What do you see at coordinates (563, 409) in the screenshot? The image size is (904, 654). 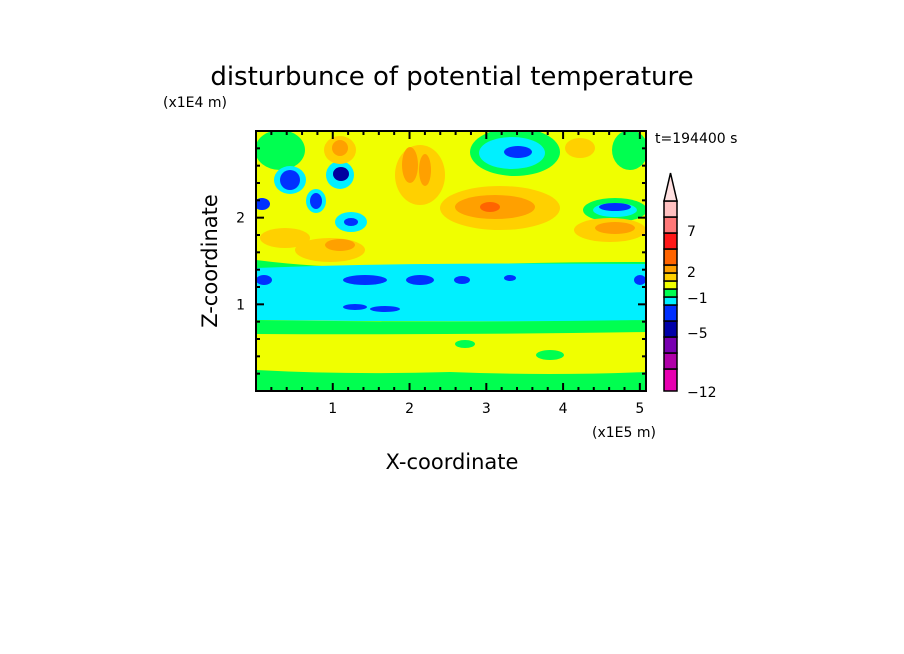 I see `x-tick-label: 4` at bounding box center [563, 409].